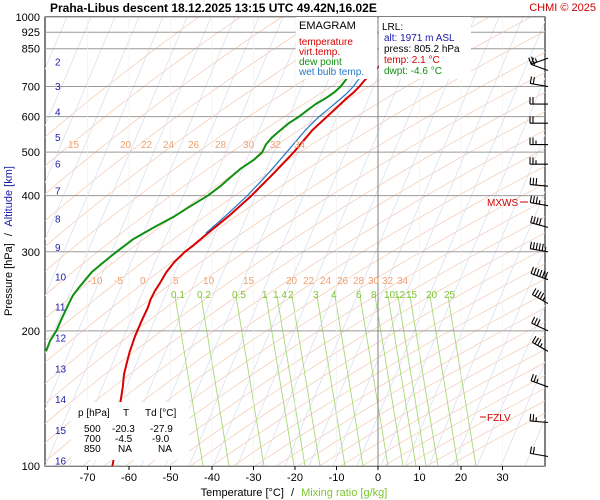 Image resolution: width=600 pixels, height=500 pixels. I want to click on temperature-tick-label: 10, so click(419, 478).